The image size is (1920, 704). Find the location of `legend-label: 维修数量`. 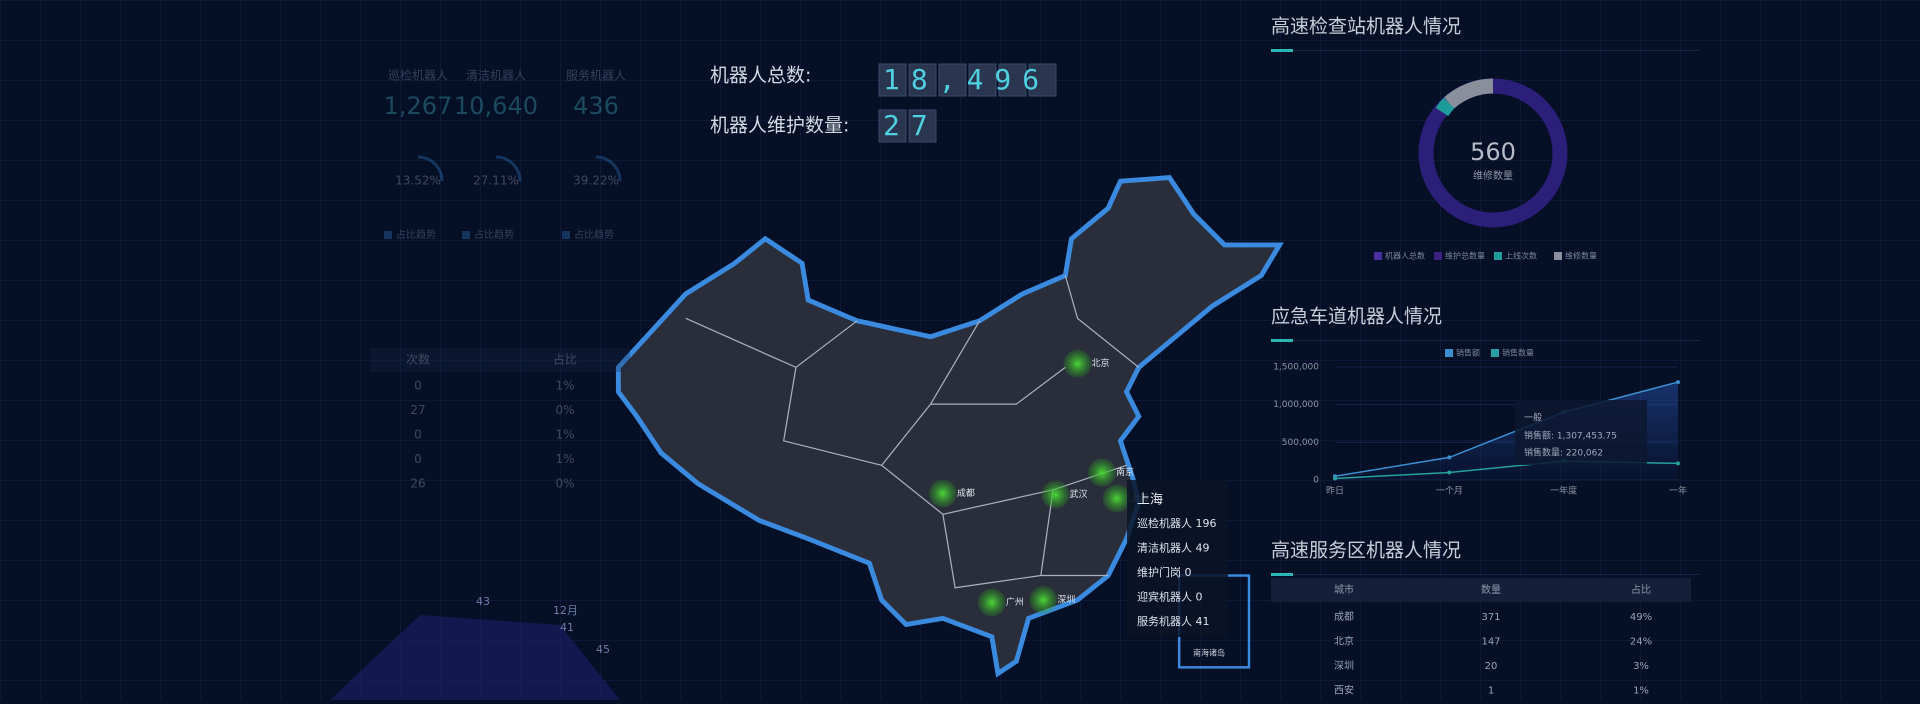

legend-label: 维修数量 is located at coordinates (1581, 256).